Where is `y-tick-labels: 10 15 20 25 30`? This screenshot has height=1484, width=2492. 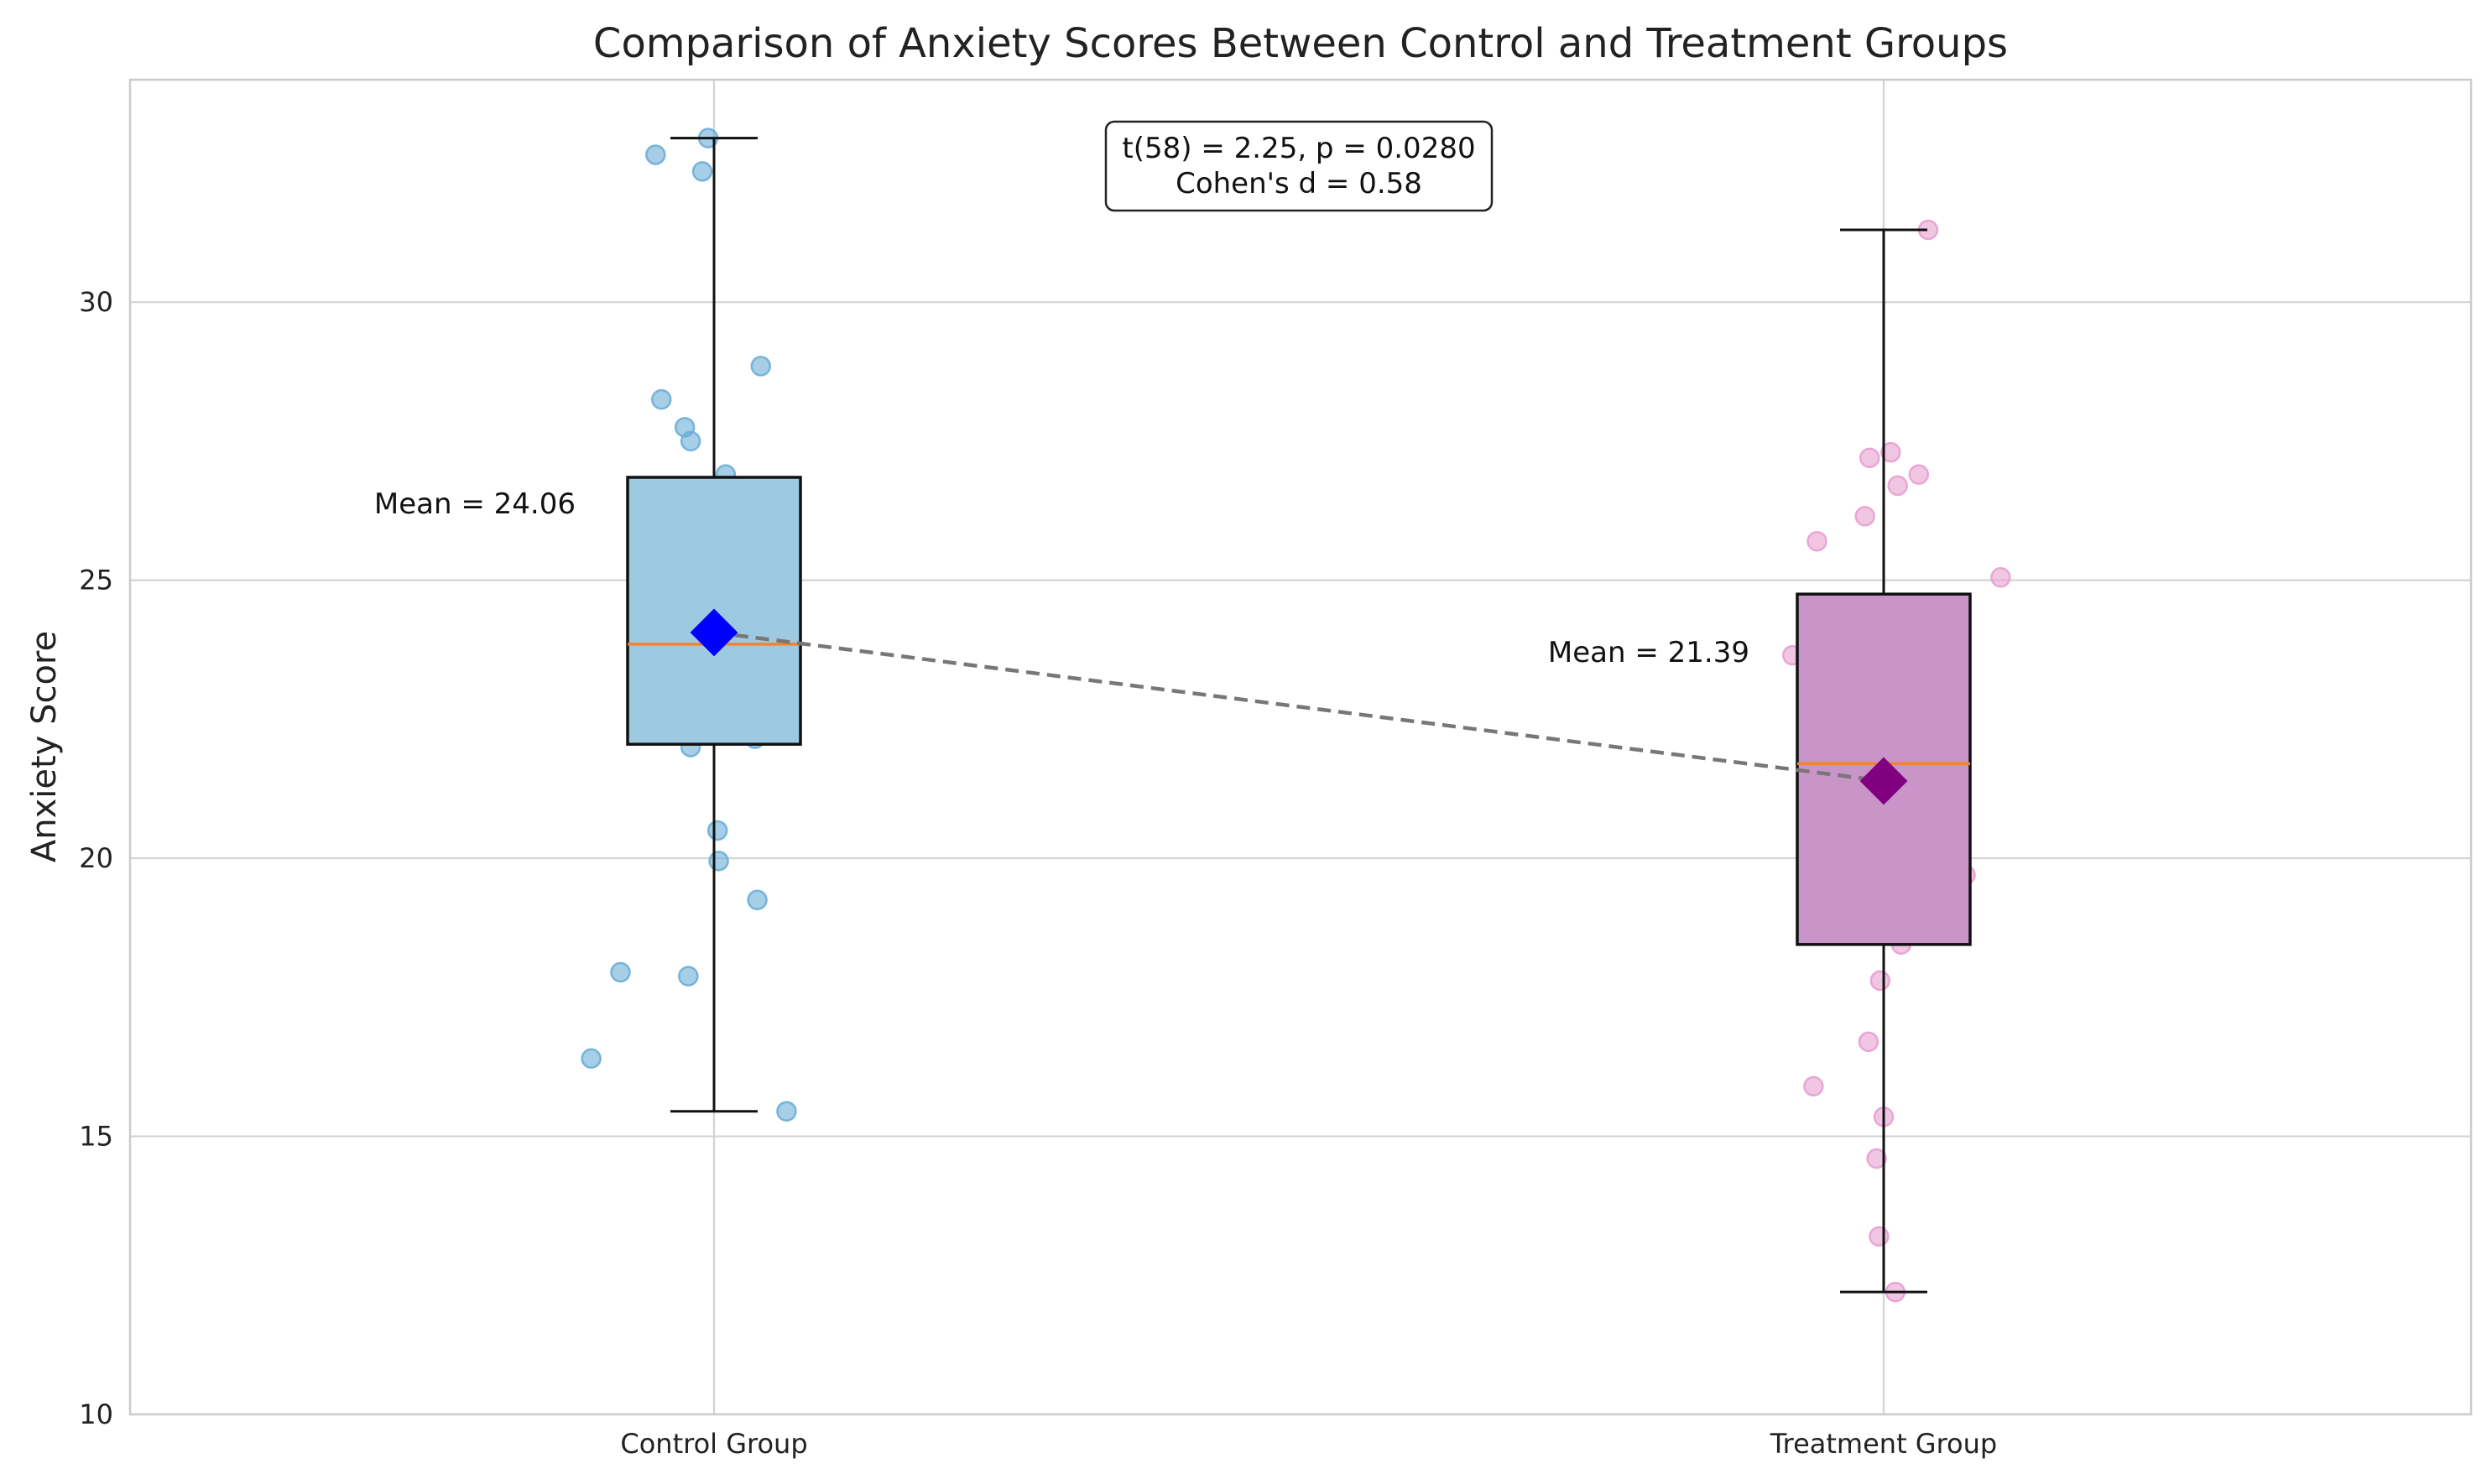 y-tick-labels: 10 15 20 25 30 is located at coordinates (96, 858).